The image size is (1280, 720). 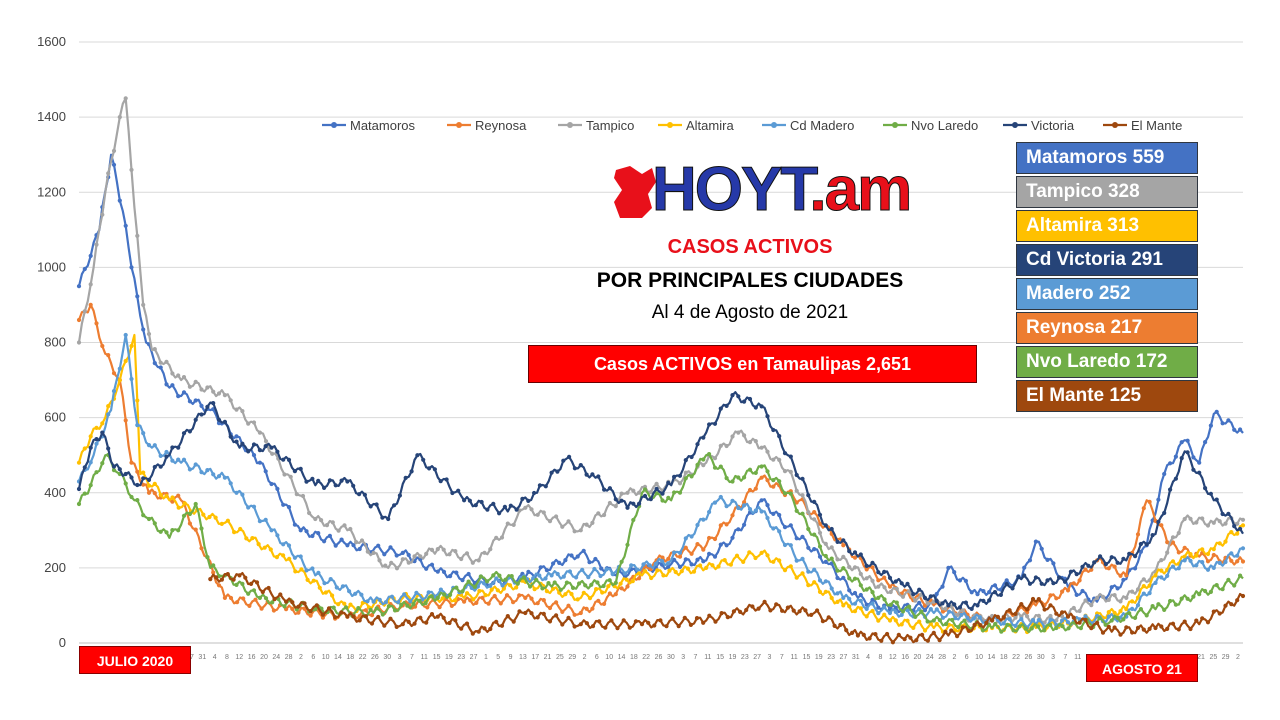 What do you see at coordinates (954, 657) in the screenshot?
I see `x-tick-label: 2` at bounding box center [954, 657].